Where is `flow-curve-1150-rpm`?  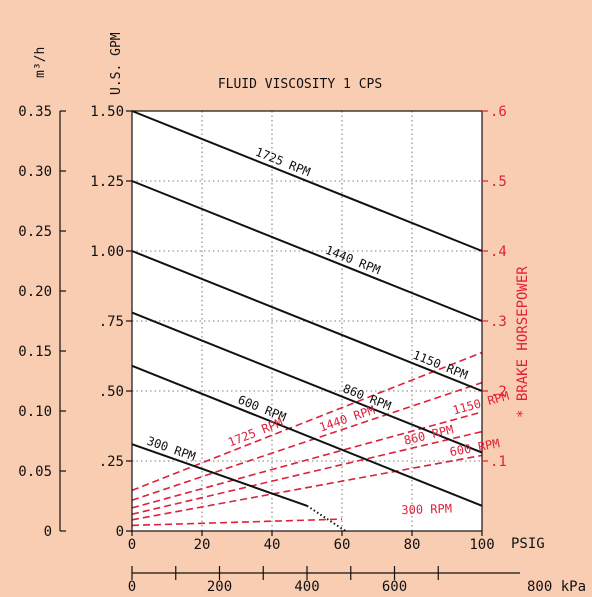
flow-curve-1150-rpm is located at coordinates (307, 321).